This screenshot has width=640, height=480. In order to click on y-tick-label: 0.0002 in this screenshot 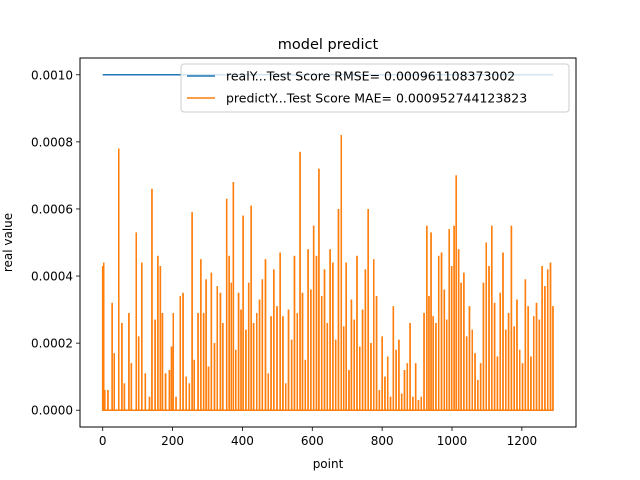, I will do `click(52, 344)`.